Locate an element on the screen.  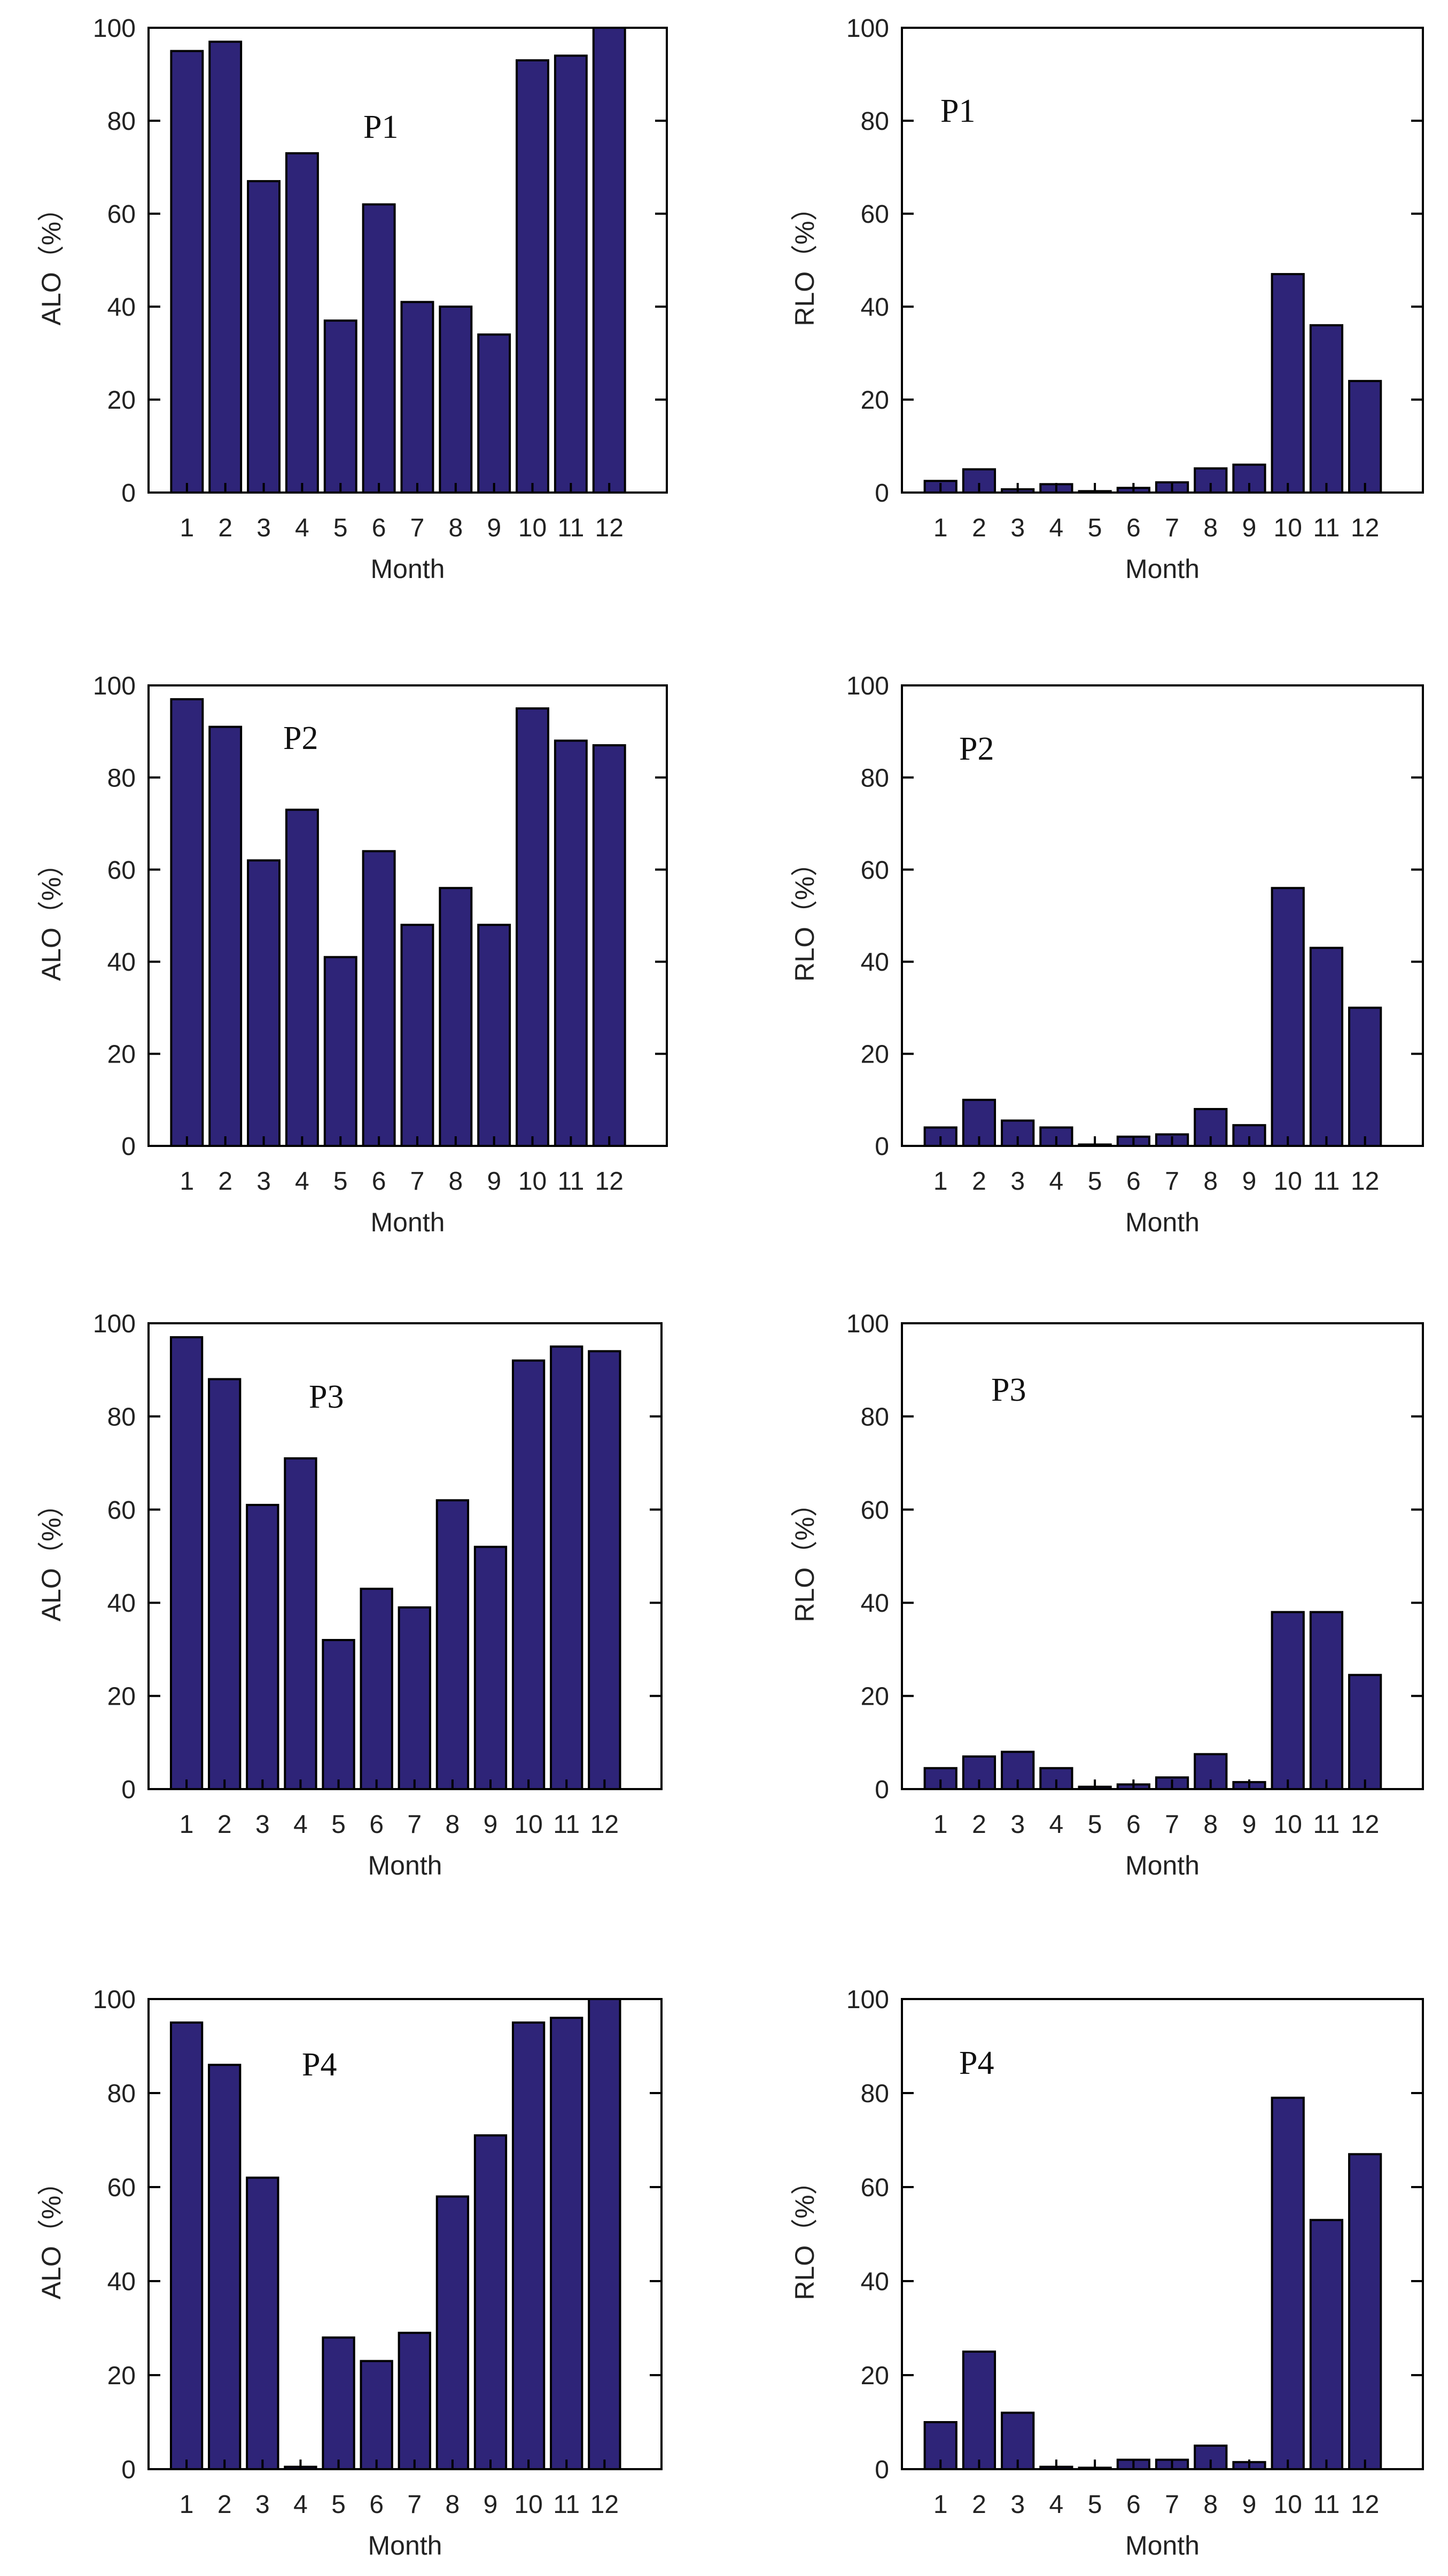
y-axis-label: ALO（%） is located at coordinates (51, 915).